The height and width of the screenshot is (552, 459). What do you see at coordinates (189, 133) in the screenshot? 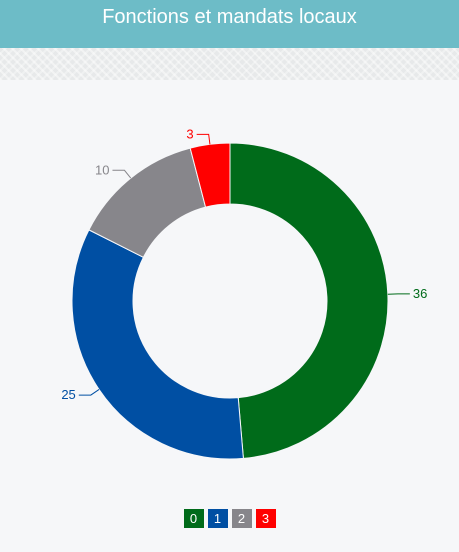
I see `data-label-3: 3` at bounding box center [189, 133].